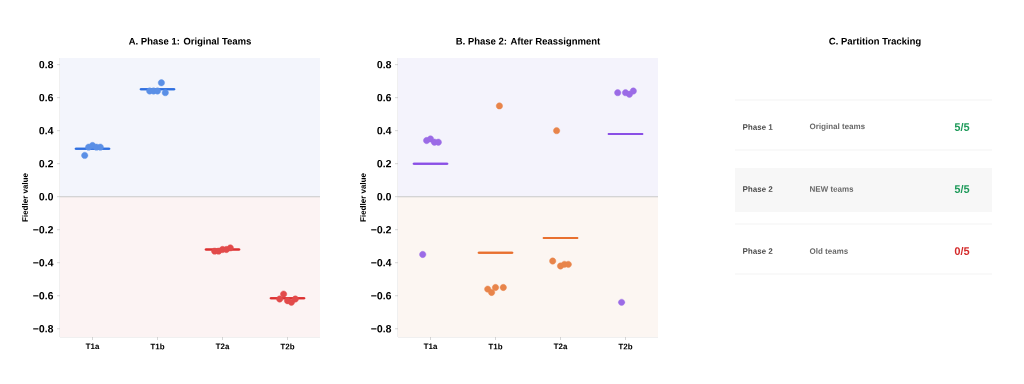 The width and height of the screenshot is (1024, 384). I want to click on text: Old teams, so click(828, 251).